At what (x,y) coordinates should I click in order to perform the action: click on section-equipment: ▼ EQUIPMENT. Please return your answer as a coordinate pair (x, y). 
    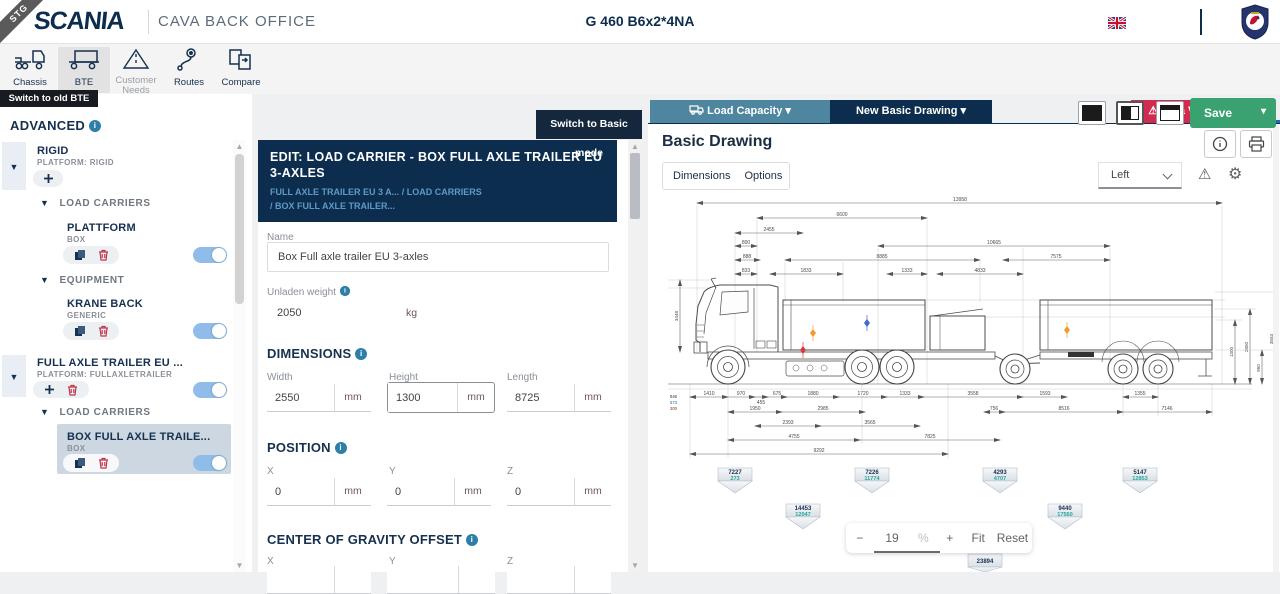
    Looking at the image, I should click on (82, 280).